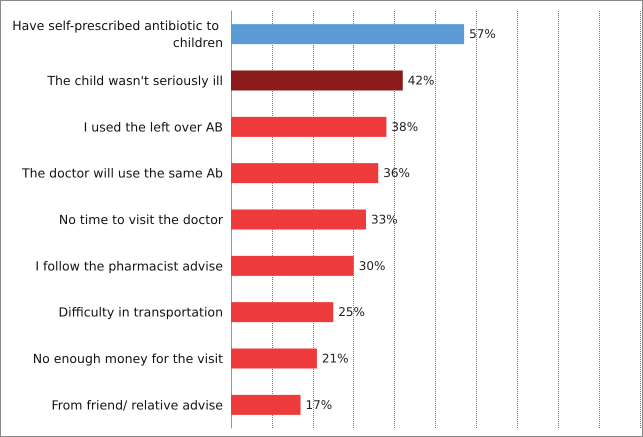 This screenshot has height=437, width=643. What do you see at coordinates (129, 266) in the screenshot?
I see `y-tick-label: I follow the pharmacist advise` at bounding box center [129, 266].